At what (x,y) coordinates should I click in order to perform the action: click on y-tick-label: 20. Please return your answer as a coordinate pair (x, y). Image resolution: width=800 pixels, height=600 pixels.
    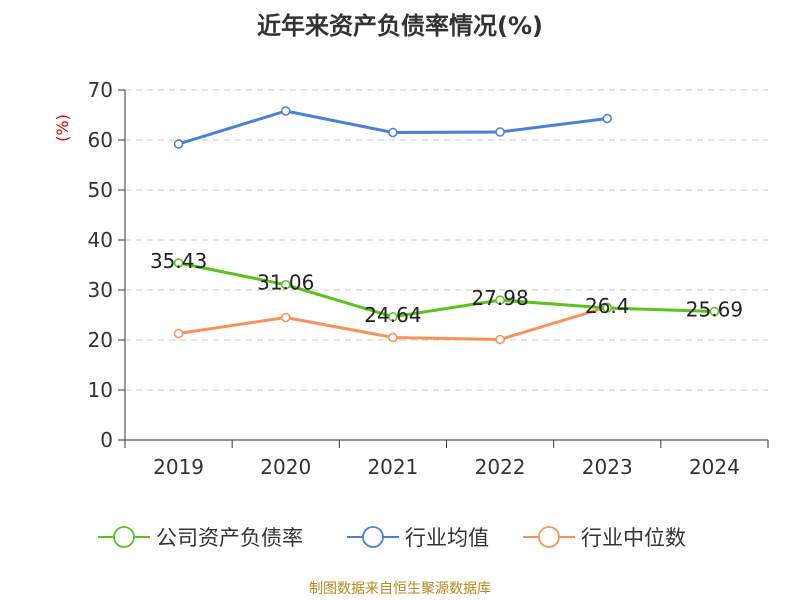
    Looking at the image, I should click on (100, 340).